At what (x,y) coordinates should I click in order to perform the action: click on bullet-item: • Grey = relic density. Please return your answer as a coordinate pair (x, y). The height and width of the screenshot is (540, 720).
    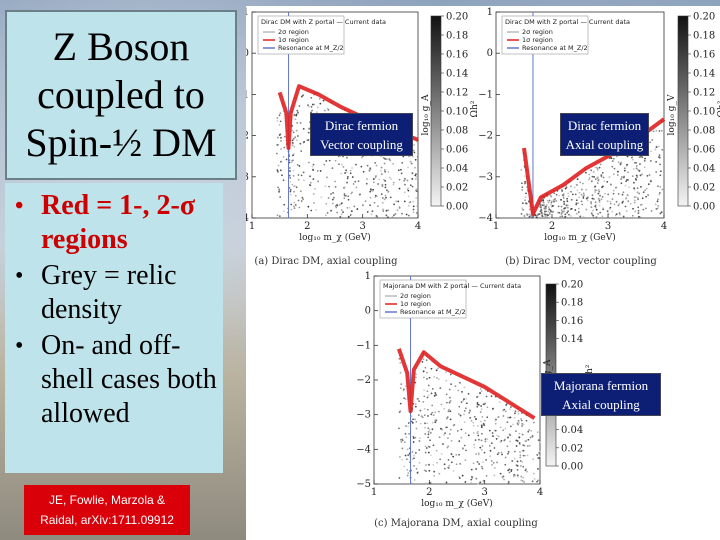
    Looking at the image, I should click on (116, 293).